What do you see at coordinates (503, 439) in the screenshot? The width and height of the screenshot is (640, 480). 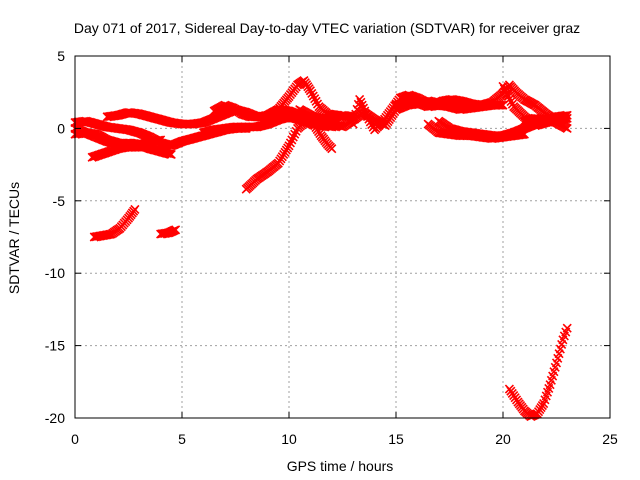 I see `x-tick-label: 20` at bounding box center [503, 439].